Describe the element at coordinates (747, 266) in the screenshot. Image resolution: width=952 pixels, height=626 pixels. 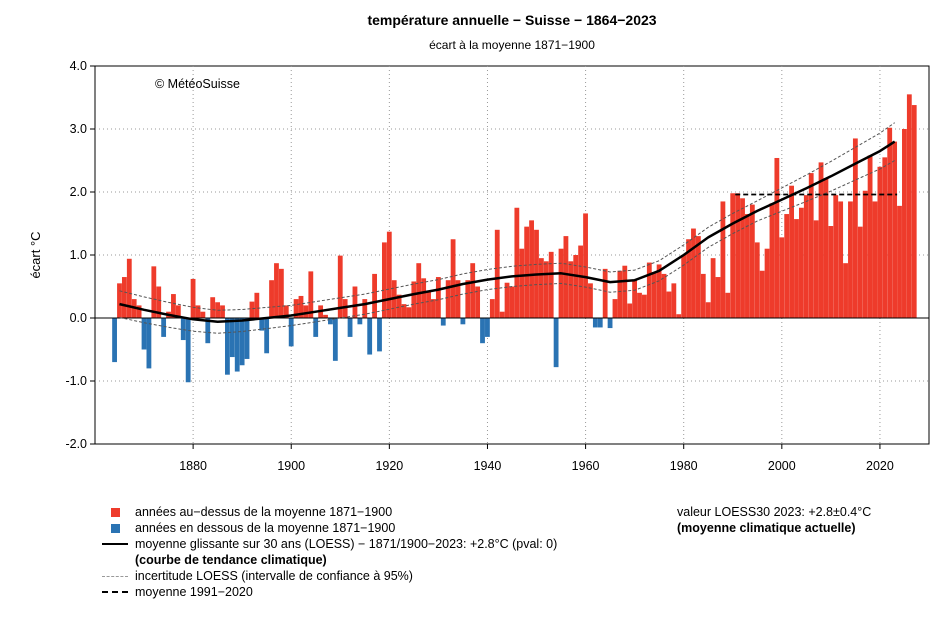
I see `bar-1993` at that location.